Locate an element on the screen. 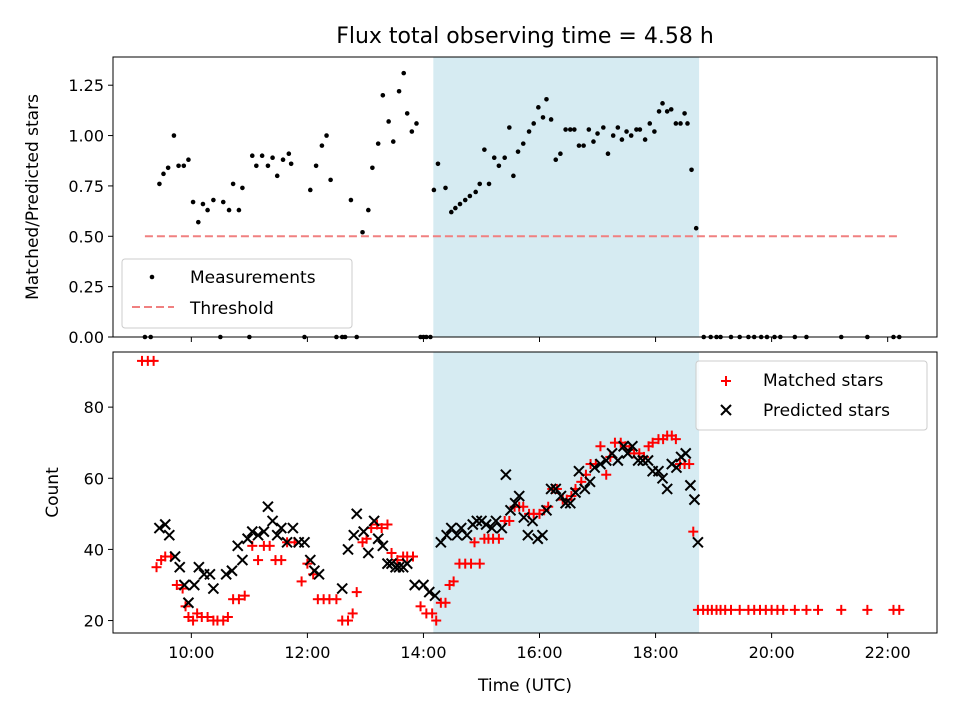 The width and height of the screenshot is (960, 720). legend-marker-matched is located at coordinates (726, 381).